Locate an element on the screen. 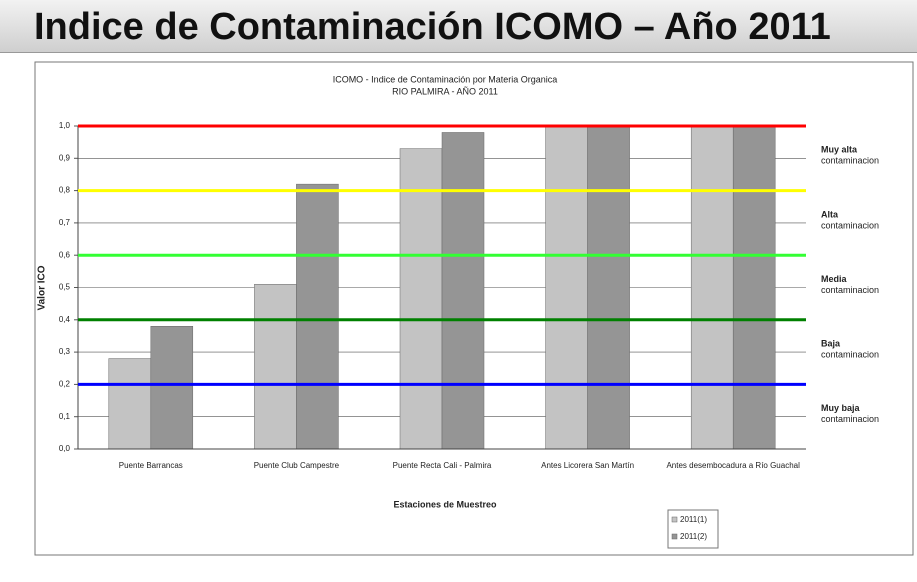 The width and height of the screenshot is (917, 582). y-tick-label: 0,5 is located at coordinates (65, 287).